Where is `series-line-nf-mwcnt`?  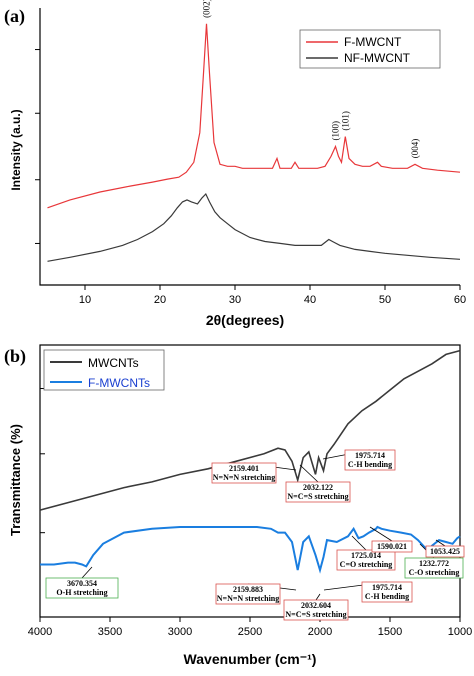
series-line-nf-mwcnt is located at coordinates (254, 227).